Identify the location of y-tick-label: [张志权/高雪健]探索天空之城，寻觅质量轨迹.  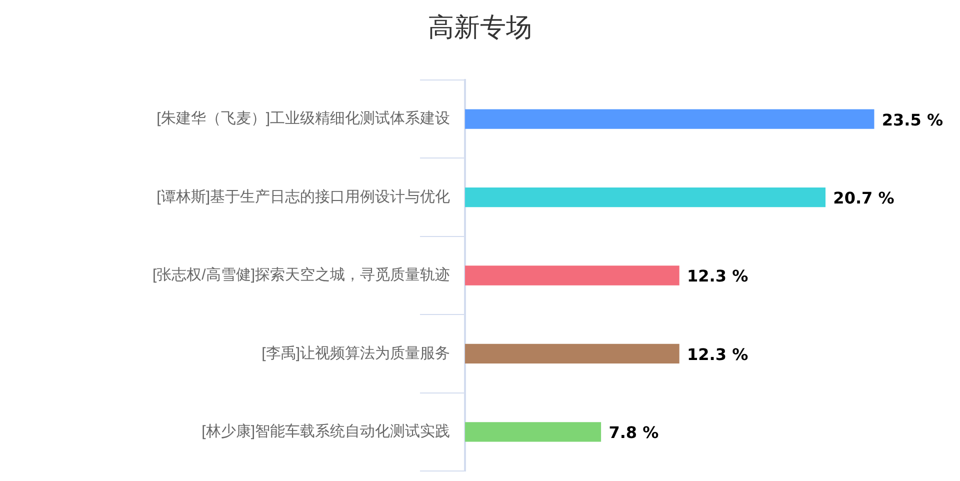
(301, 275).